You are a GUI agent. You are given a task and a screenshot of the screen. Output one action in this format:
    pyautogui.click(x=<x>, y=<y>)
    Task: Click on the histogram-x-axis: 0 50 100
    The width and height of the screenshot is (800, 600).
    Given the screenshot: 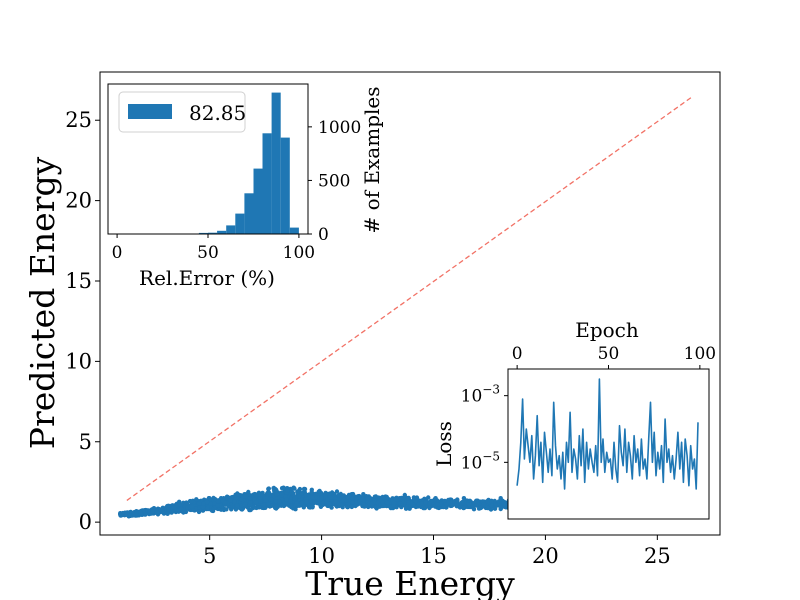 What is the action you would take?
    pyautogui.click(x=213, y=248)
    